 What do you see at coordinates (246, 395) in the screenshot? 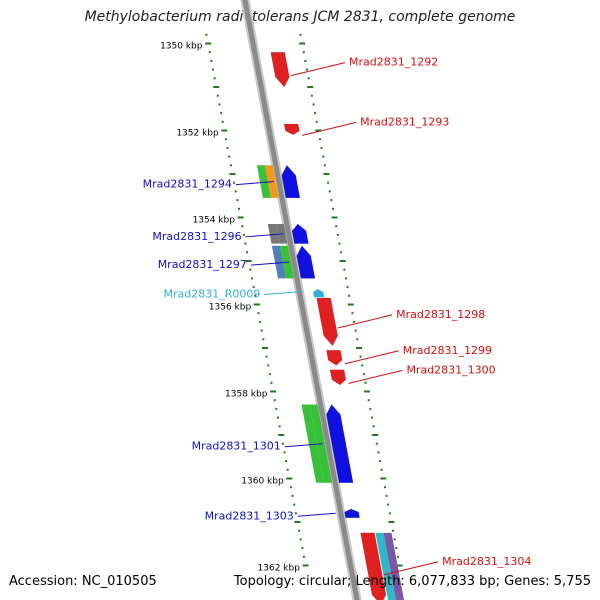
I see `kbp-label: 1358 kbp` at bounding box center [246, 395].